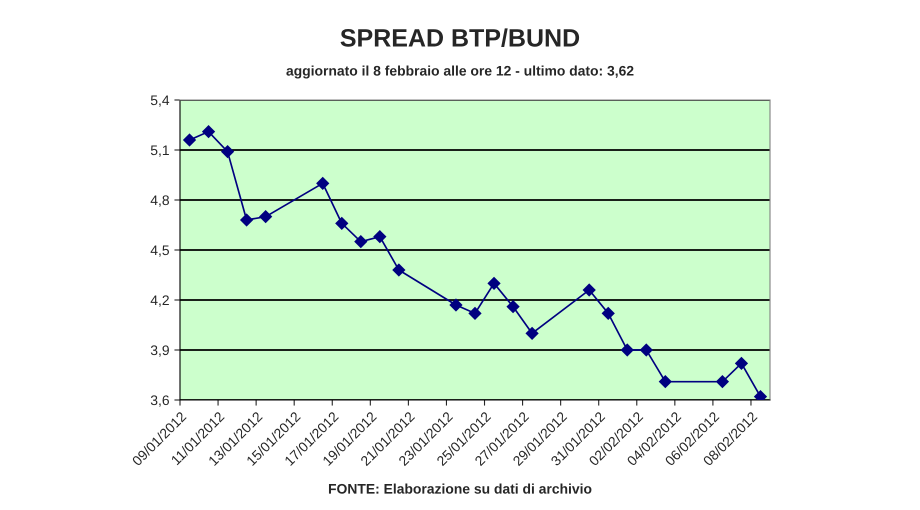 The image size is (920, 510). What do you see at coordinates (159, 151) in the screenshot?
I see `y-tick-label: 5,1` at bounding box center [159, 151].